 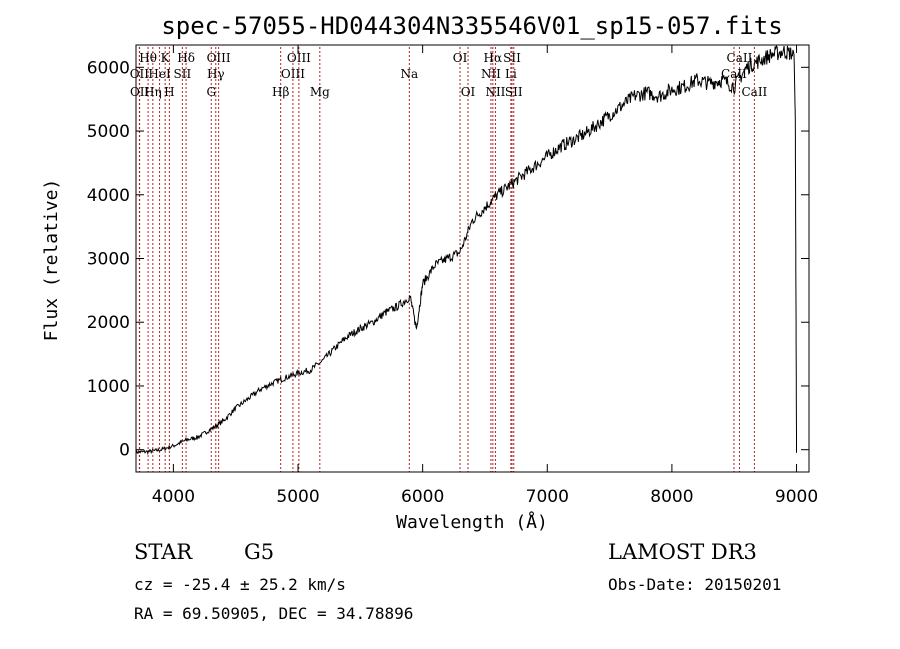 I want to click on y-tick-label: 5000, so click(x=108, y=132).